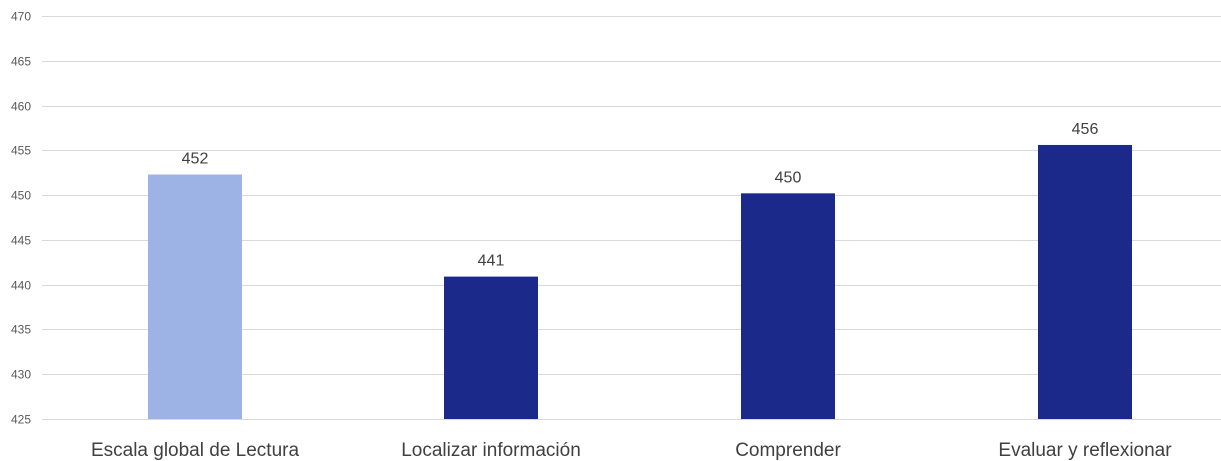 This screenshot has width=1221, height=461. What do you see at coordinates (21, 17) in the screenshot?
I see `y-tick-label: 470` at bounding box center [21, 17].